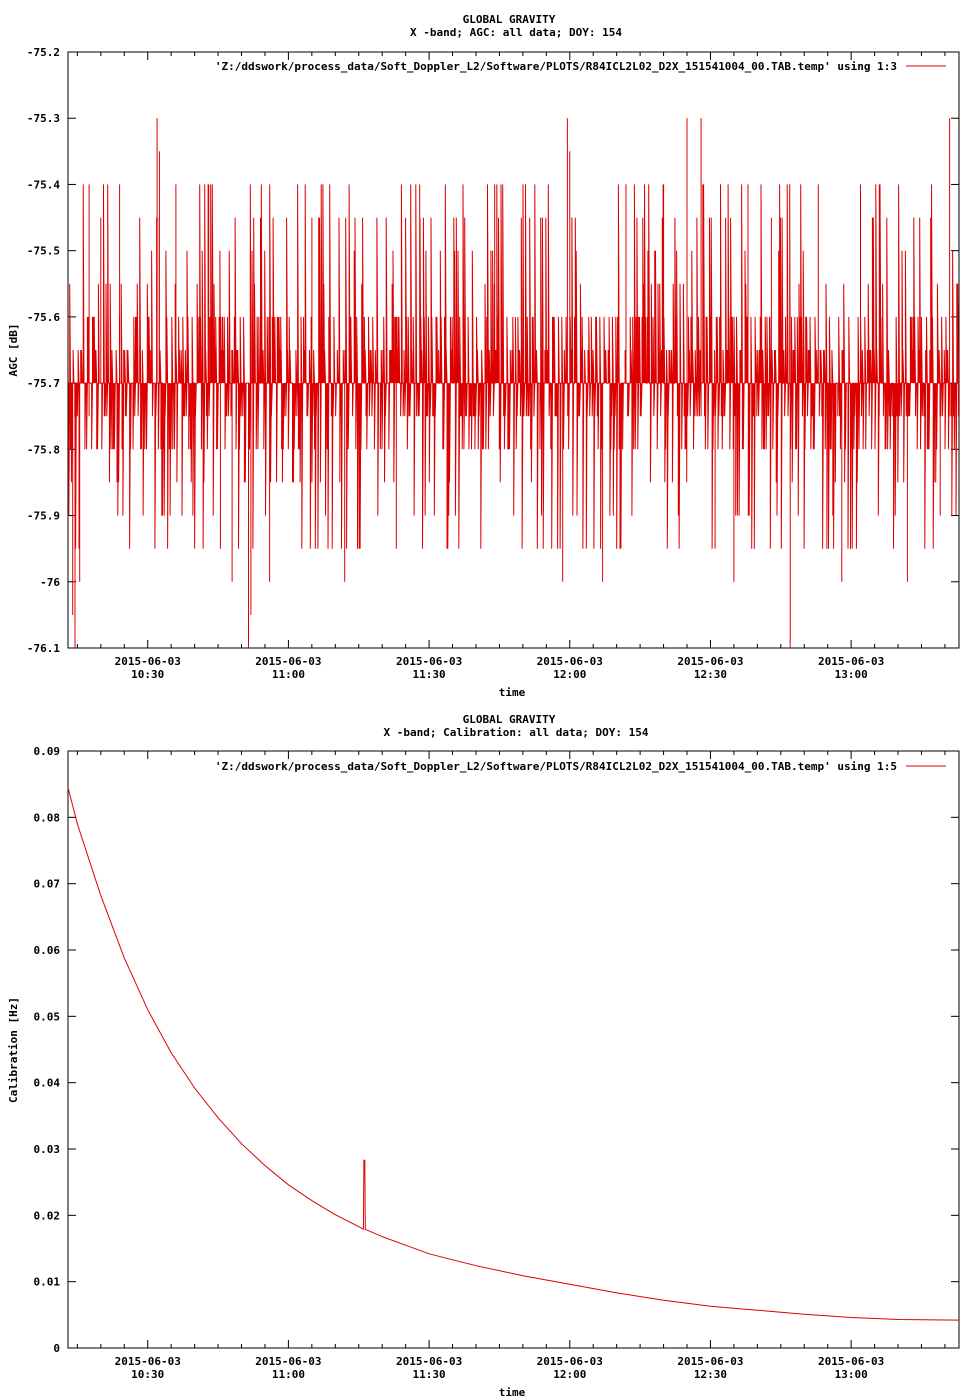 This screenshot has height=1400, width=980. Describe the element at coordinates (47, 950) in the screenshot. I see `y-tick-label: 0.06` at that location.